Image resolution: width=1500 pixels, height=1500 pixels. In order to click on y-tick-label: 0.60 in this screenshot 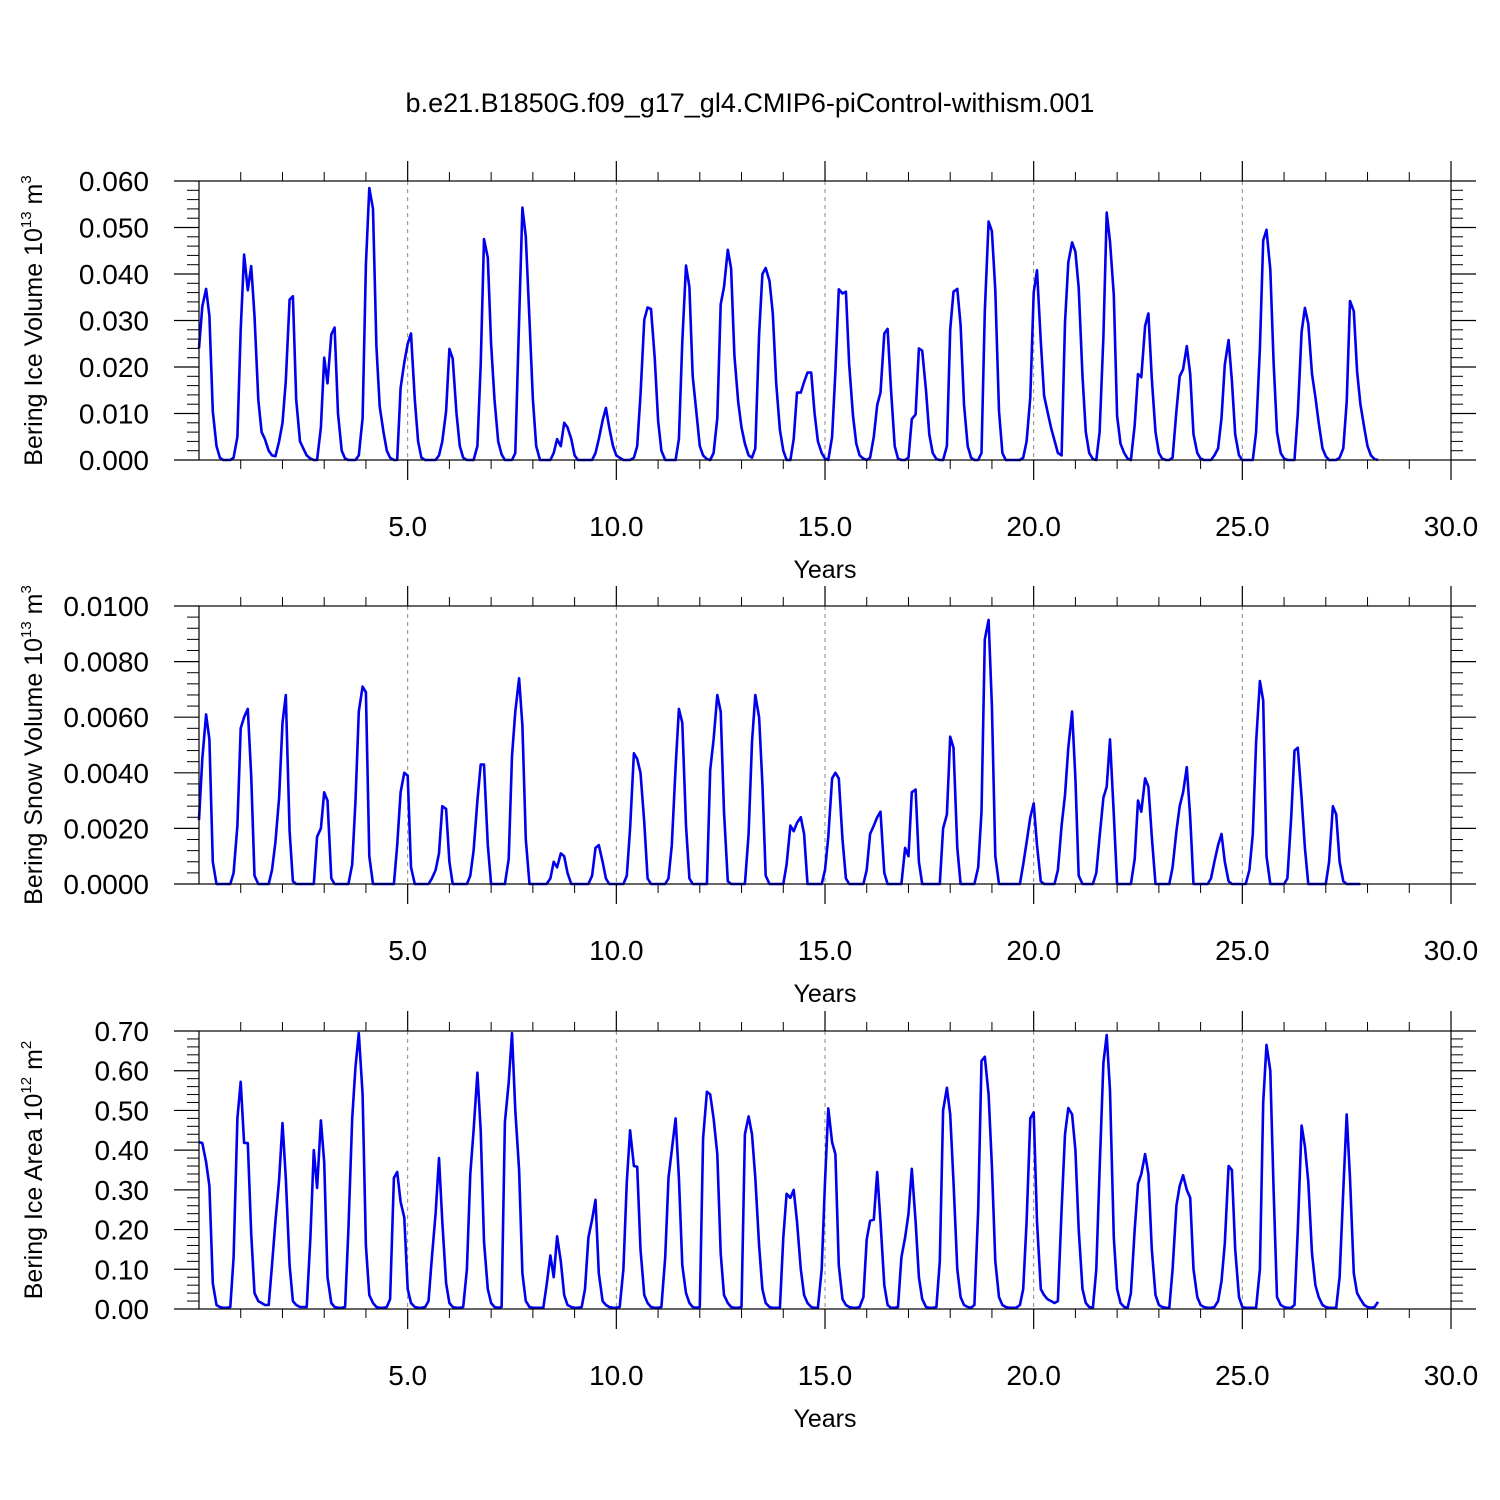, I will do `click(122, 1071)`.